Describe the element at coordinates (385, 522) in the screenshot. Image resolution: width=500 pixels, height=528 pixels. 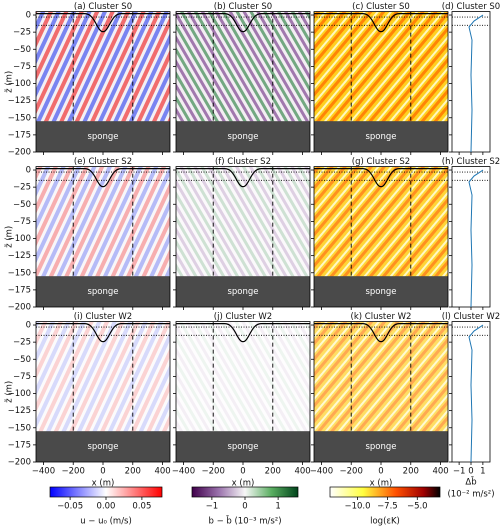
I see `colorbar-label: log(εK)` at that location.